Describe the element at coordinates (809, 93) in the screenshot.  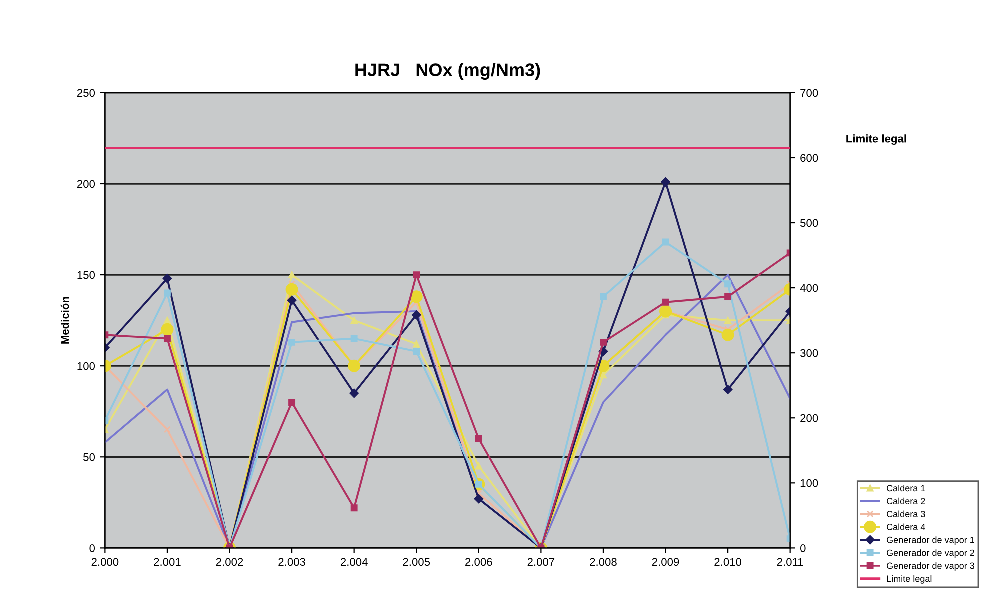
I see `y2-tick-label: 700` at that location.